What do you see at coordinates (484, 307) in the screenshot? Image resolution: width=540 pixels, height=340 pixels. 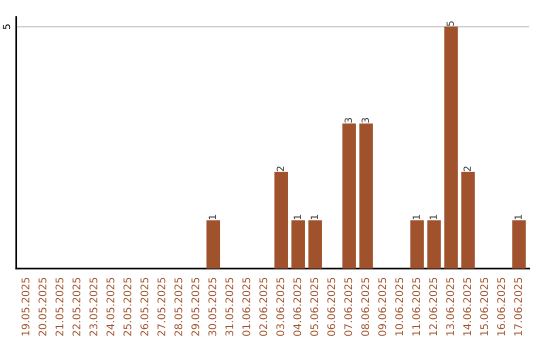 I see `x-tick-label: 15.06.2025` at bounding box center [484, 307].